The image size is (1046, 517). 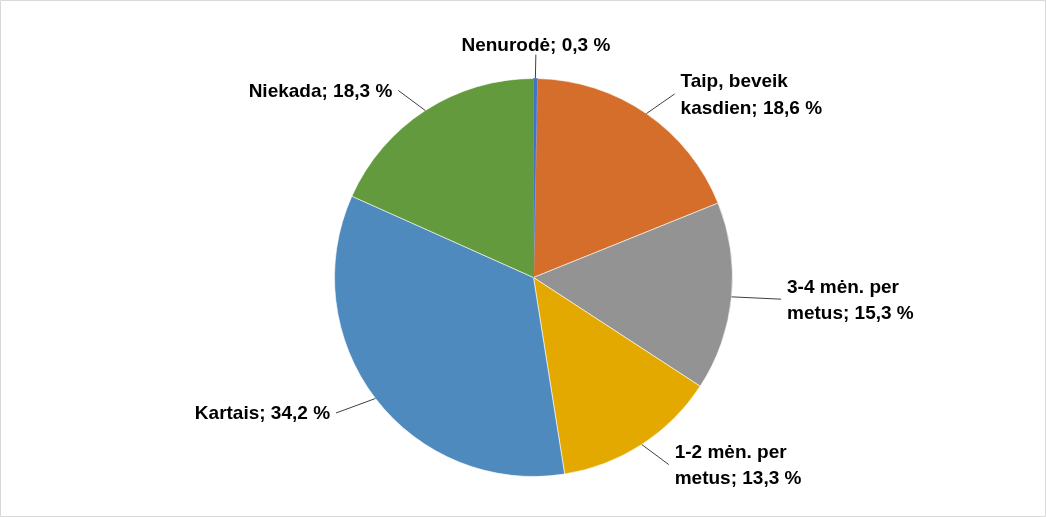 What do you see at coordinates (320, 90) in the screenshot?
I see `slice-label: Niekada; 18,3 %` at bounding box center [320, 90].